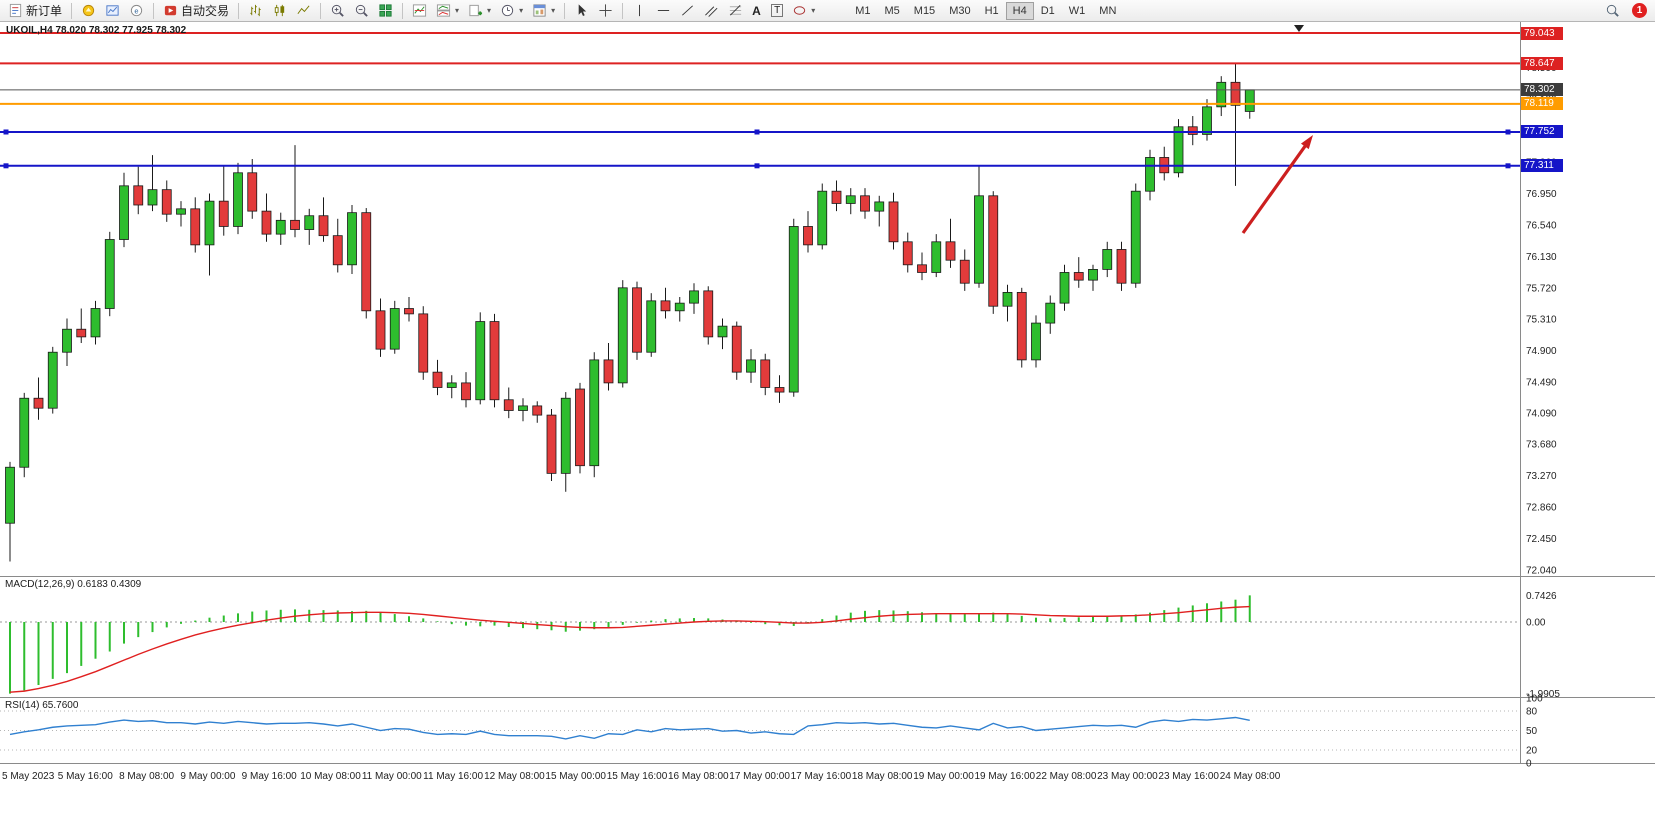 This screenshot has height=827, width=1655. What do you see at coordinates (1532, 731) in the screenshot?
I see `rsi-axis-label: 50` at bounding box center [1532, 731].